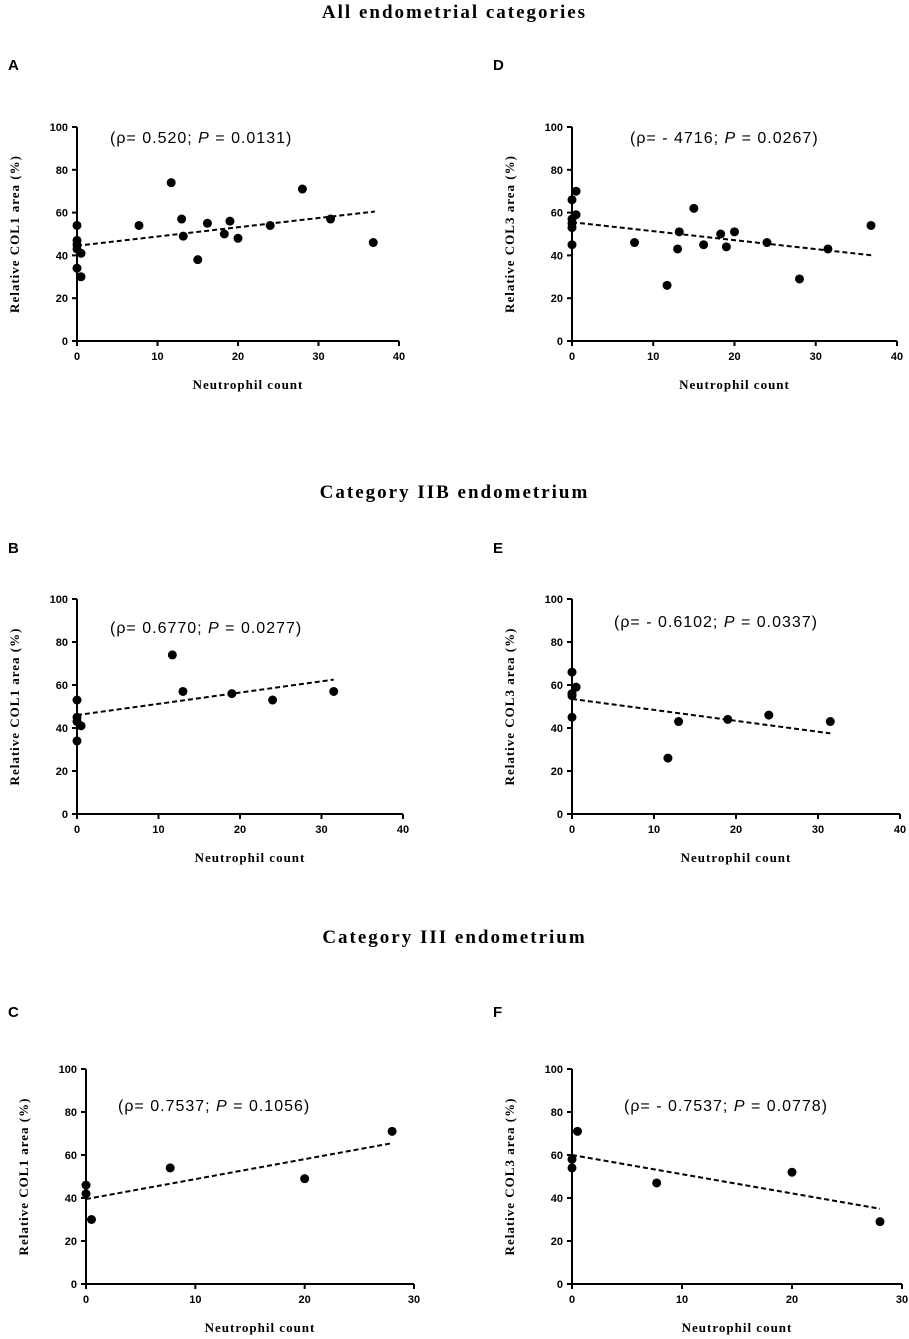  Describe the element at coordinates (261, 628) in the screenshot. I see `annotation-p-value: = 0.0277)` at that location.